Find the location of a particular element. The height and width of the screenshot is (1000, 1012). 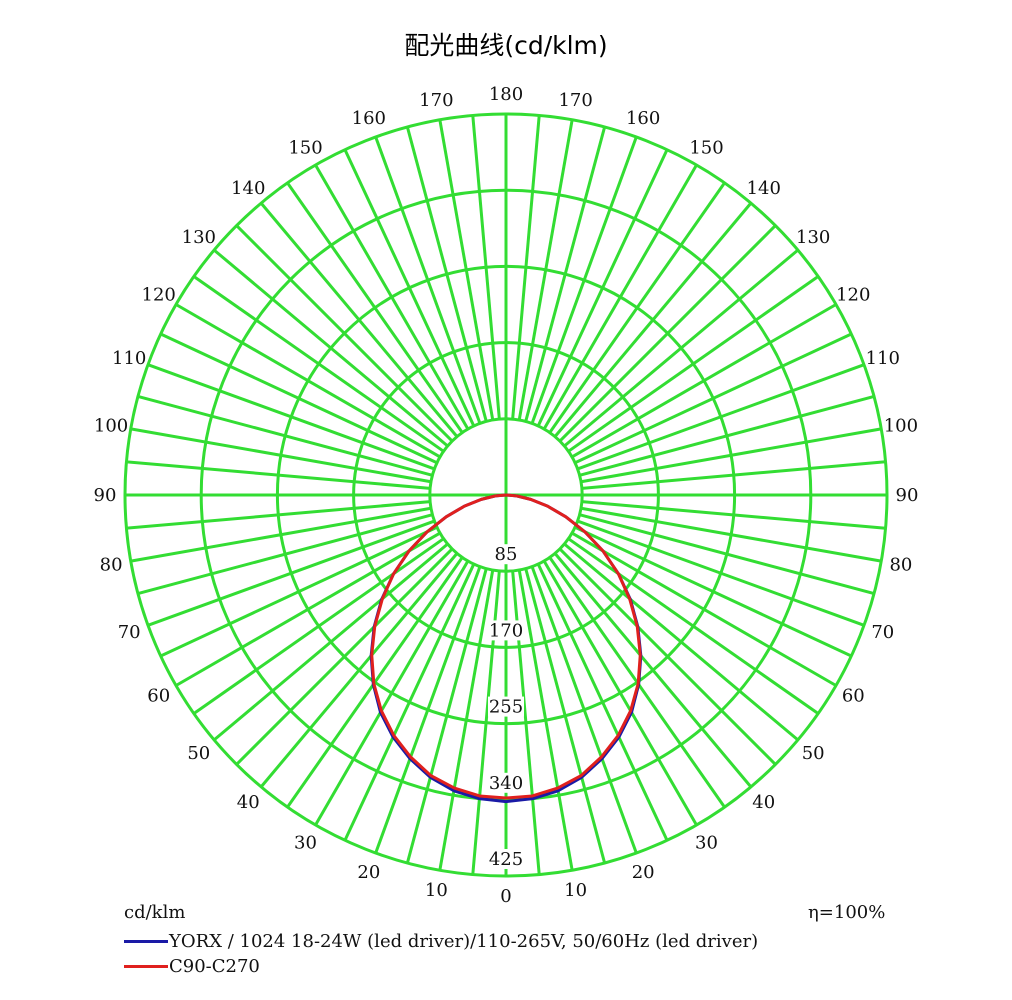

grid-spoke-30-right is located at coordinates (620, 693).